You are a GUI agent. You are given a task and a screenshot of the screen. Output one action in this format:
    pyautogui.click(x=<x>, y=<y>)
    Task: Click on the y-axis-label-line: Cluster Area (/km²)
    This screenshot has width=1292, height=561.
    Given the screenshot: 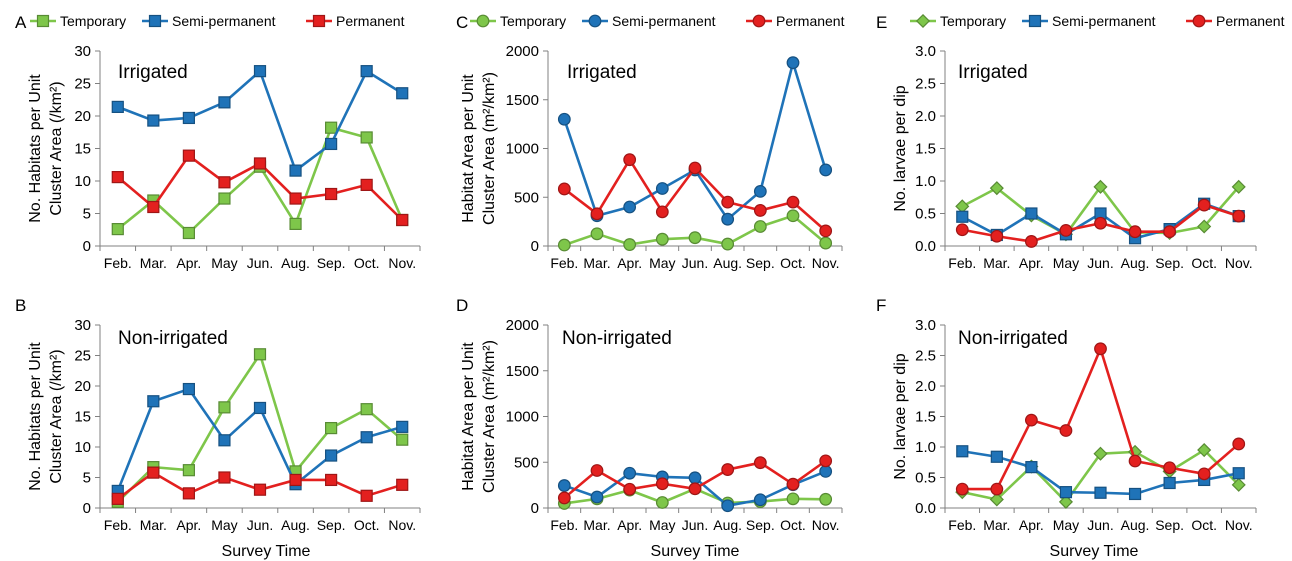 What is the action you would take?
    pyautogui.click(x=56, y=148)
    